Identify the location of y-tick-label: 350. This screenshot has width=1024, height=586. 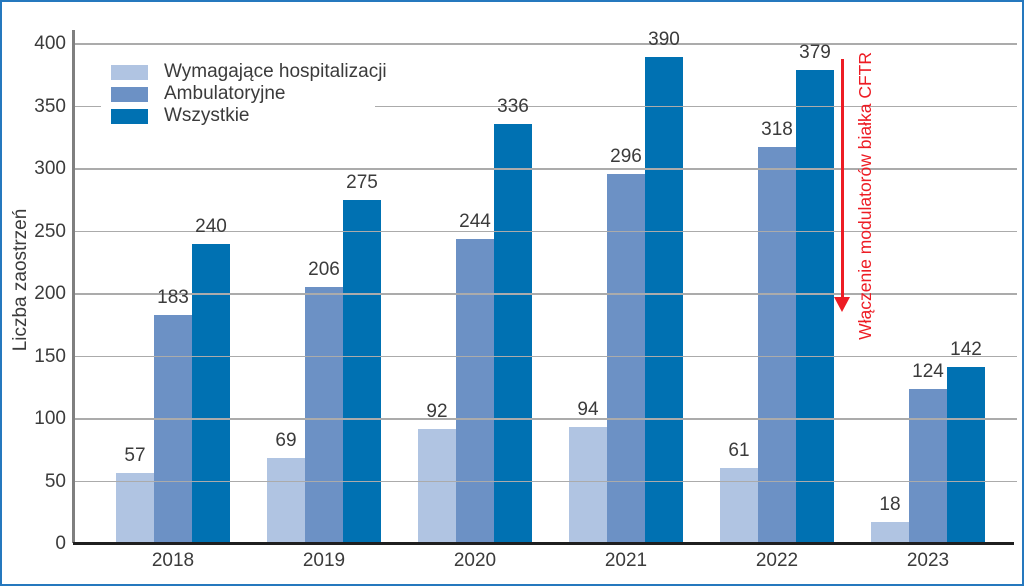
(50, 106).